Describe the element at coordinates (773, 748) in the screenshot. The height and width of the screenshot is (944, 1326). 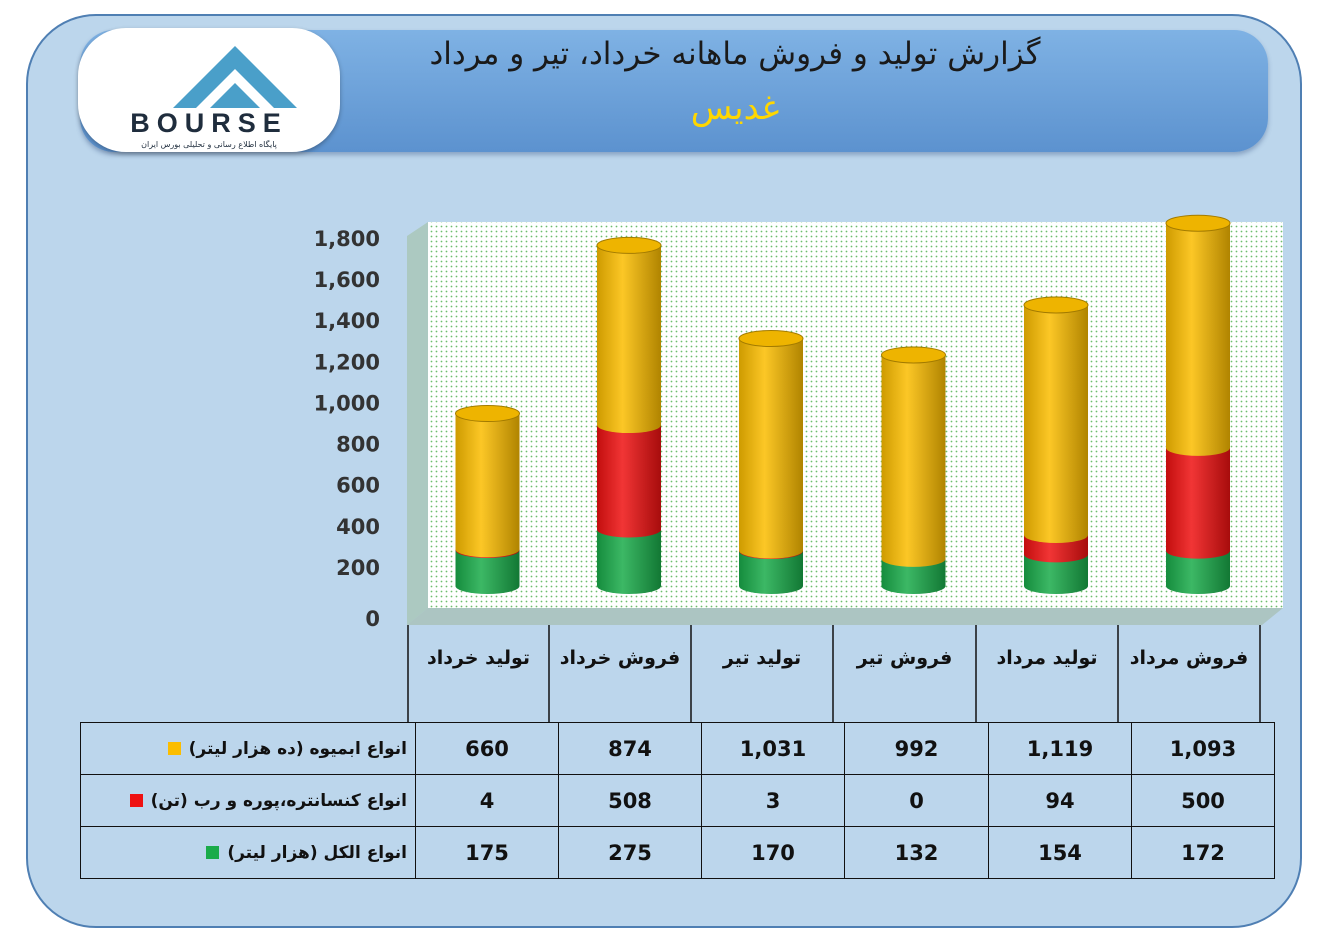
I see `value-cell: 1,031` at that location.